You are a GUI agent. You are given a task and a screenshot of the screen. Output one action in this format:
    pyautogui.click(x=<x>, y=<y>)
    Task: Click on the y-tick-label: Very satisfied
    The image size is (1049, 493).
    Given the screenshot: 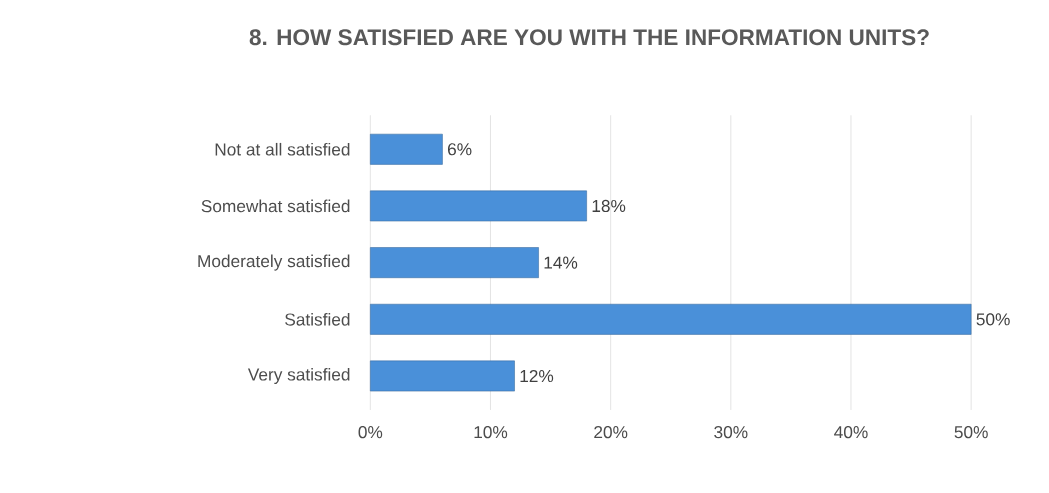 What is the action you would take?
    pyautogui.click(x=298, y=375)
    